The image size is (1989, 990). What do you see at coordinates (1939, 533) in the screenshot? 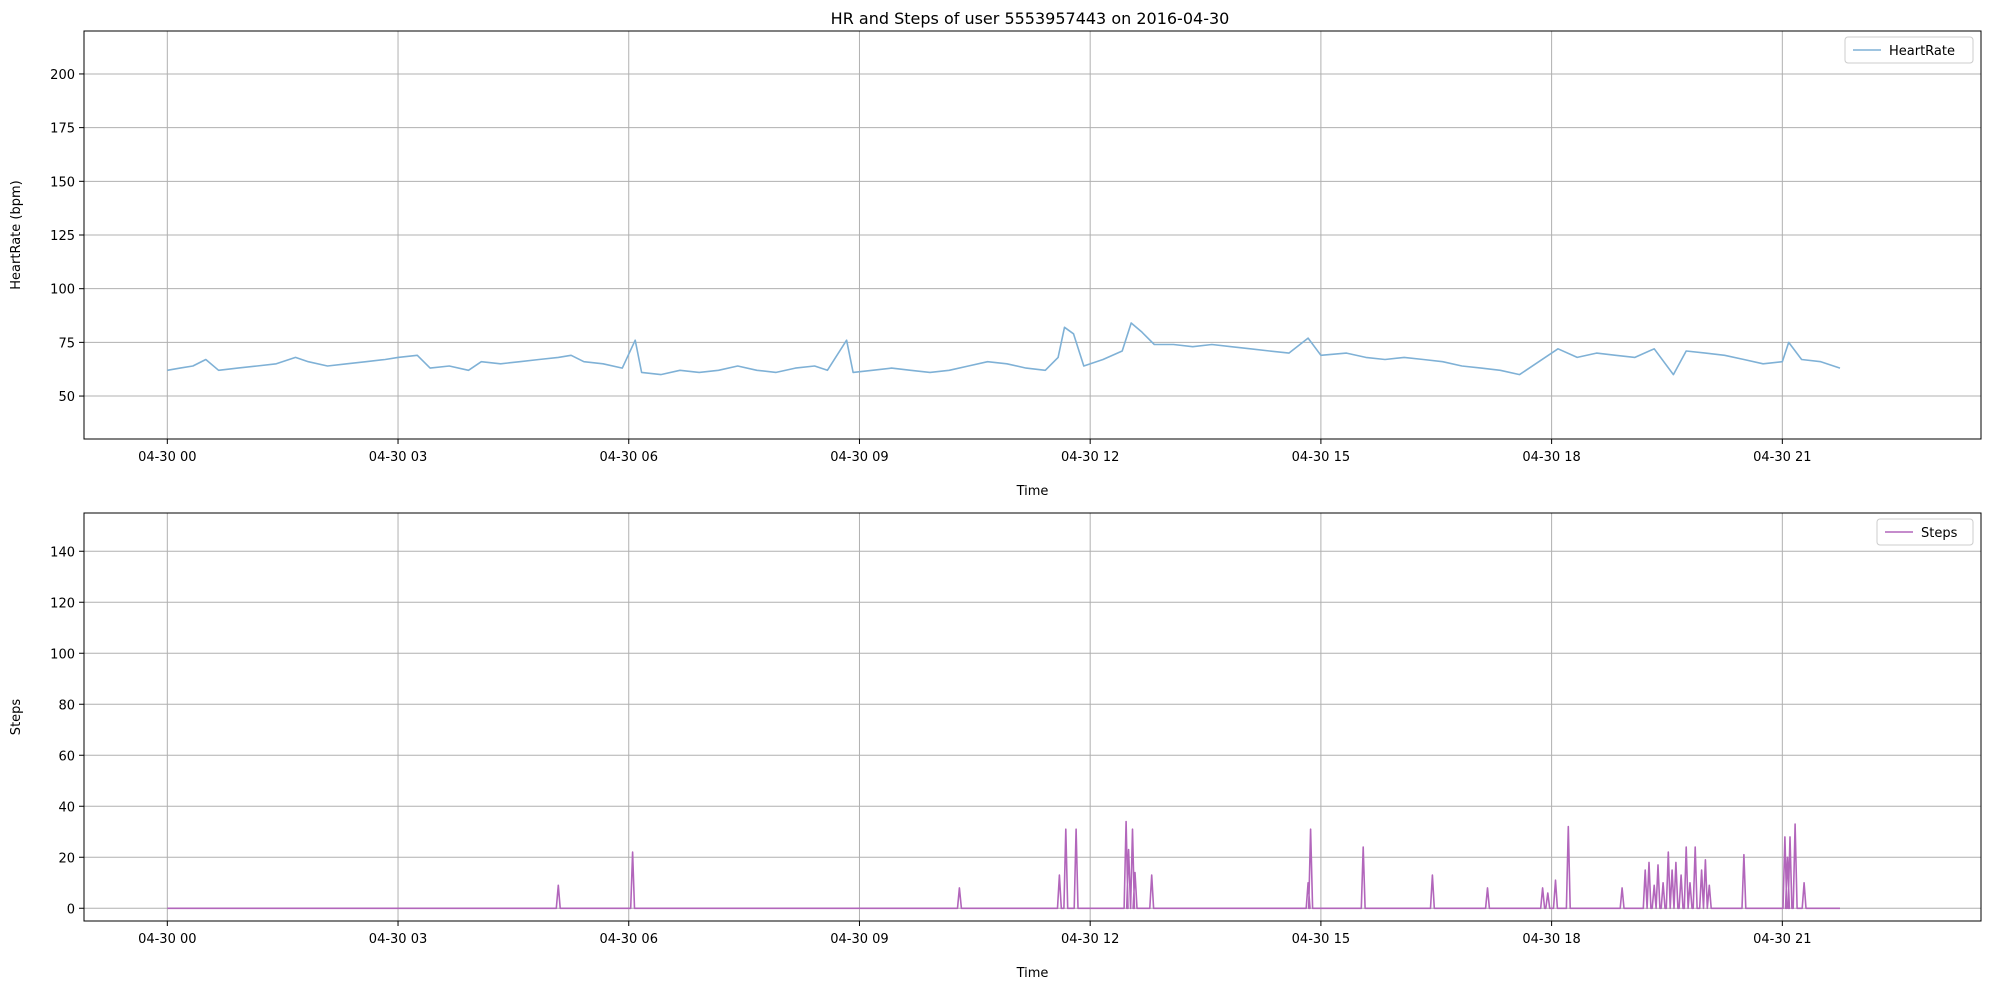
I see `legend-label: Steps` at bounding box center [1939, 533].